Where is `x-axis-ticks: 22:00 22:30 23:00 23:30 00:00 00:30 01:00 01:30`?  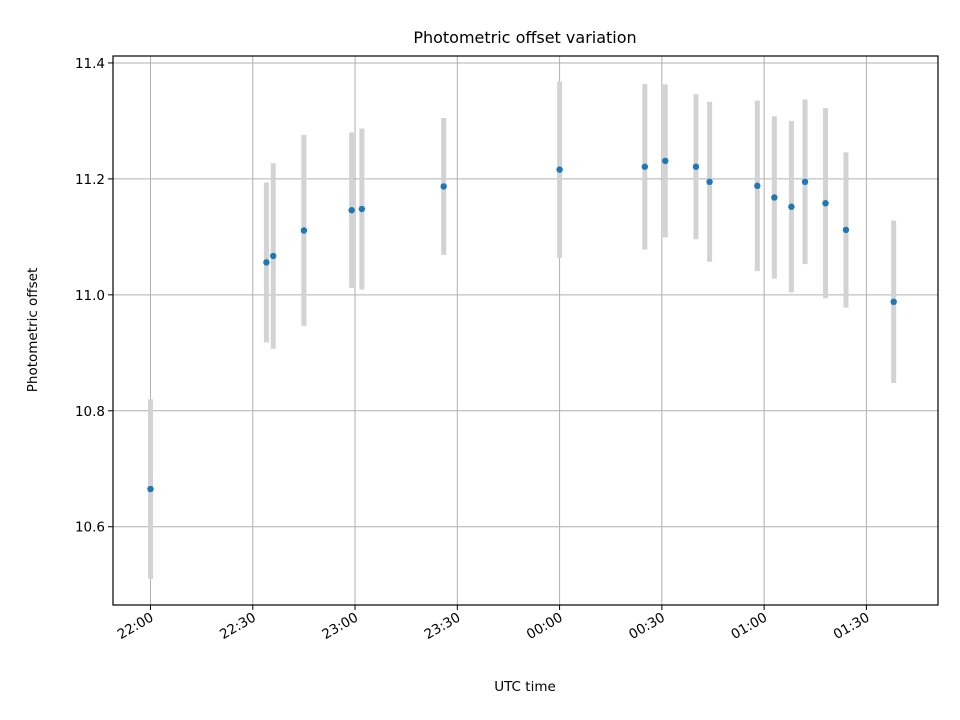 x-axis-ticks: 22:00 22:30 23:00 23:30 00:00 00:30 01:00 01:30 is located at coordinates (494, 624).